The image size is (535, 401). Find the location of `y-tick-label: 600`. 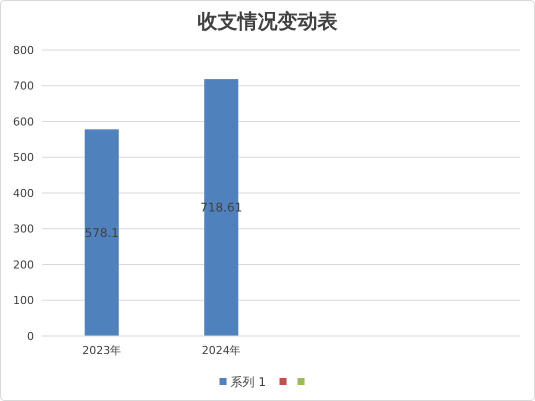

y-tick-label: 600 is located at coordinates (23, 121).